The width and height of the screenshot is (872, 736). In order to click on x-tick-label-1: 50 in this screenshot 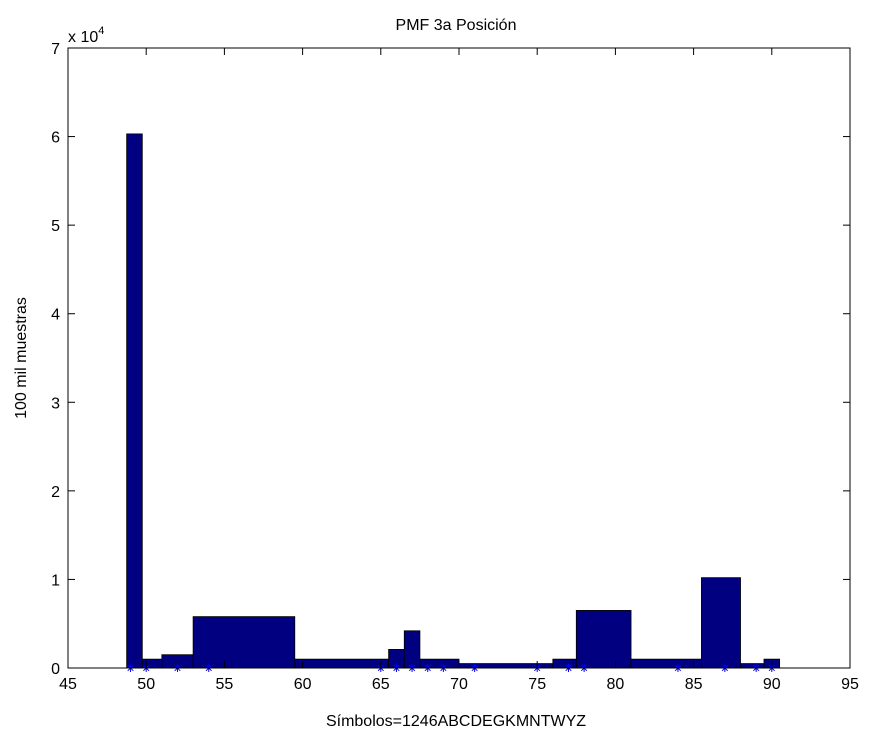, I will do `click(146, 684)`.